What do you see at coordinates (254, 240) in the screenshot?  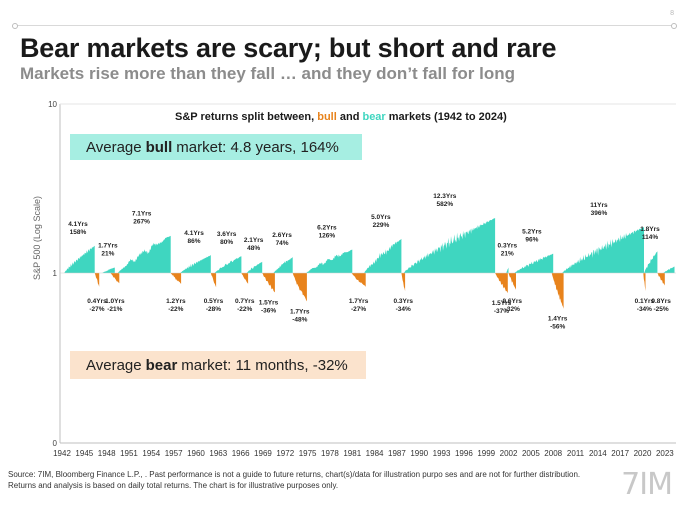 I see `bull-duration-label: 2.1Yrs` at bounding box center [254, 240].